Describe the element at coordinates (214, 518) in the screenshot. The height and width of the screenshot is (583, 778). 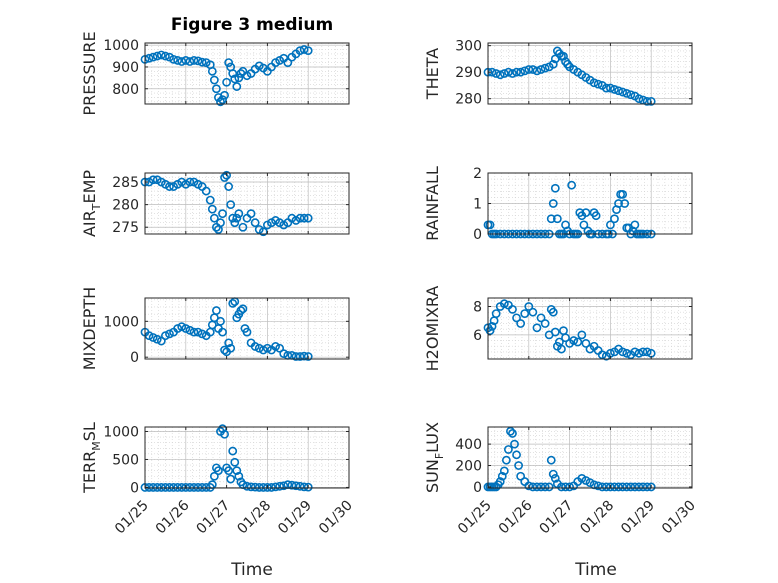
I see `x-tick-label: 01/27` at that location.